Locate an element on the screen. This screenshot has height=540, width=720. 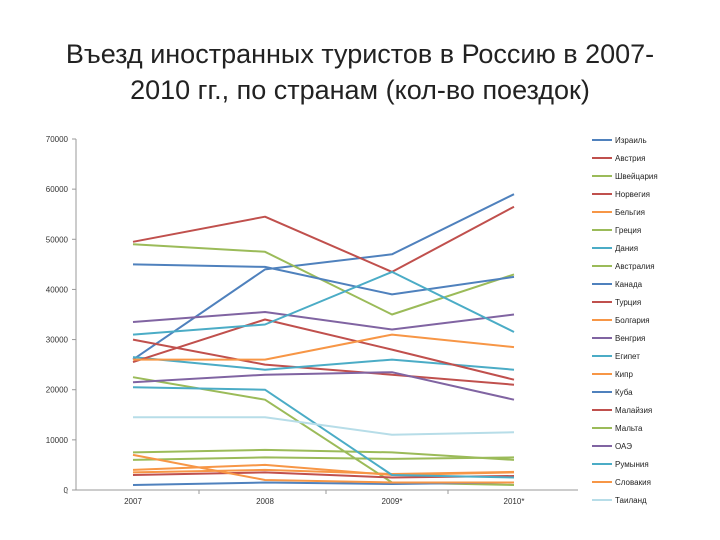
x-tick-label: 2008 is located at coordinates (265, 501).